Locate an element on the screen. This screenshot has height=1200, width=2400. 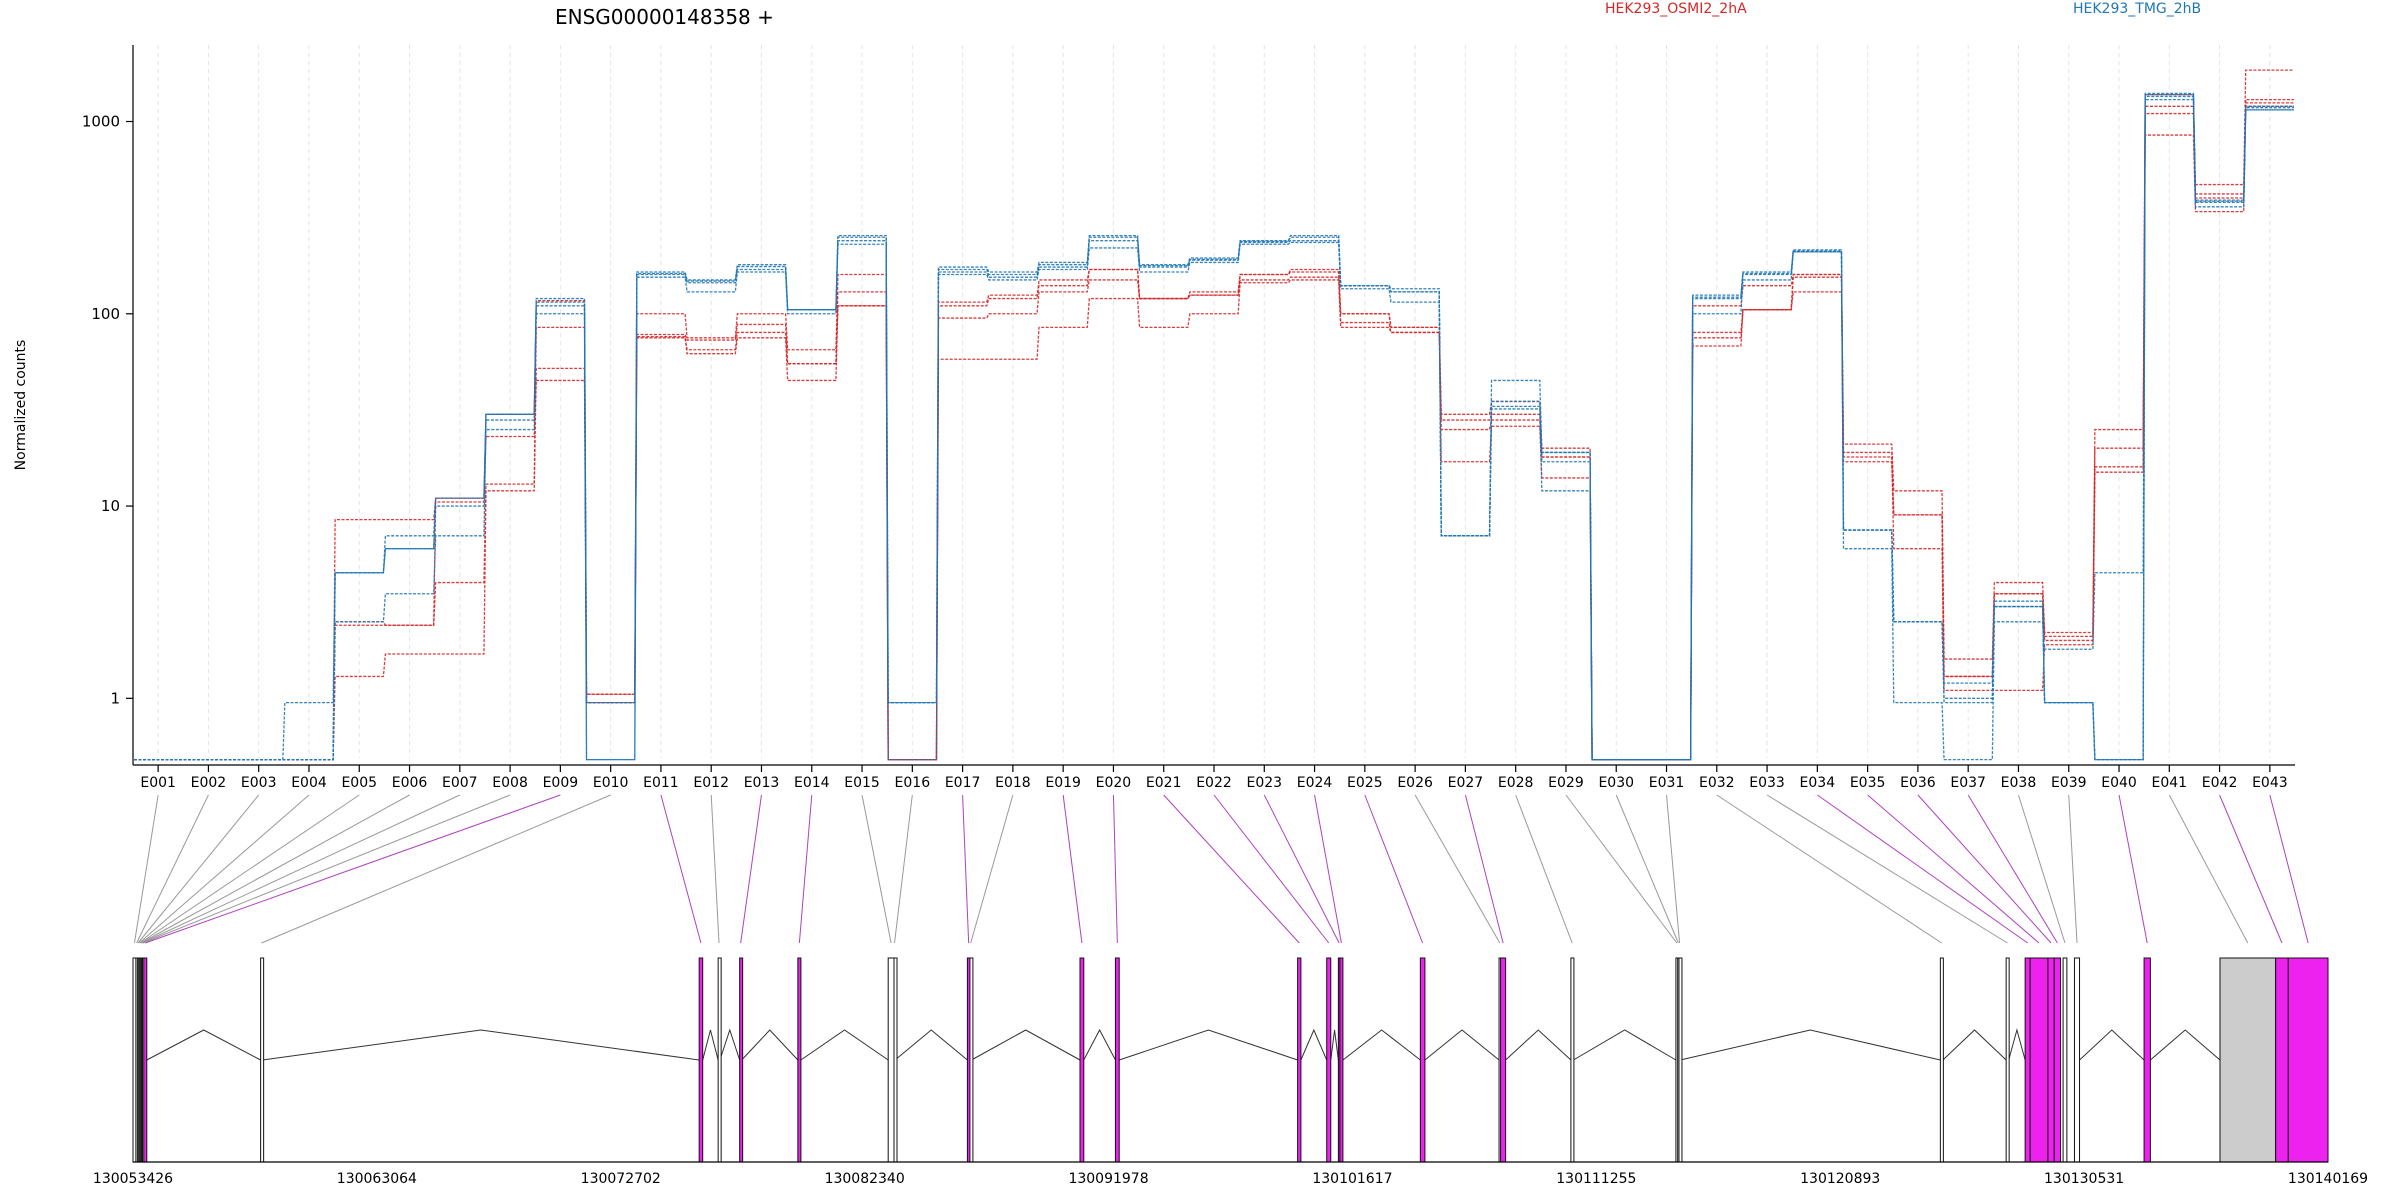
exon-connector-E022 is located at coordinates (1271, 869).